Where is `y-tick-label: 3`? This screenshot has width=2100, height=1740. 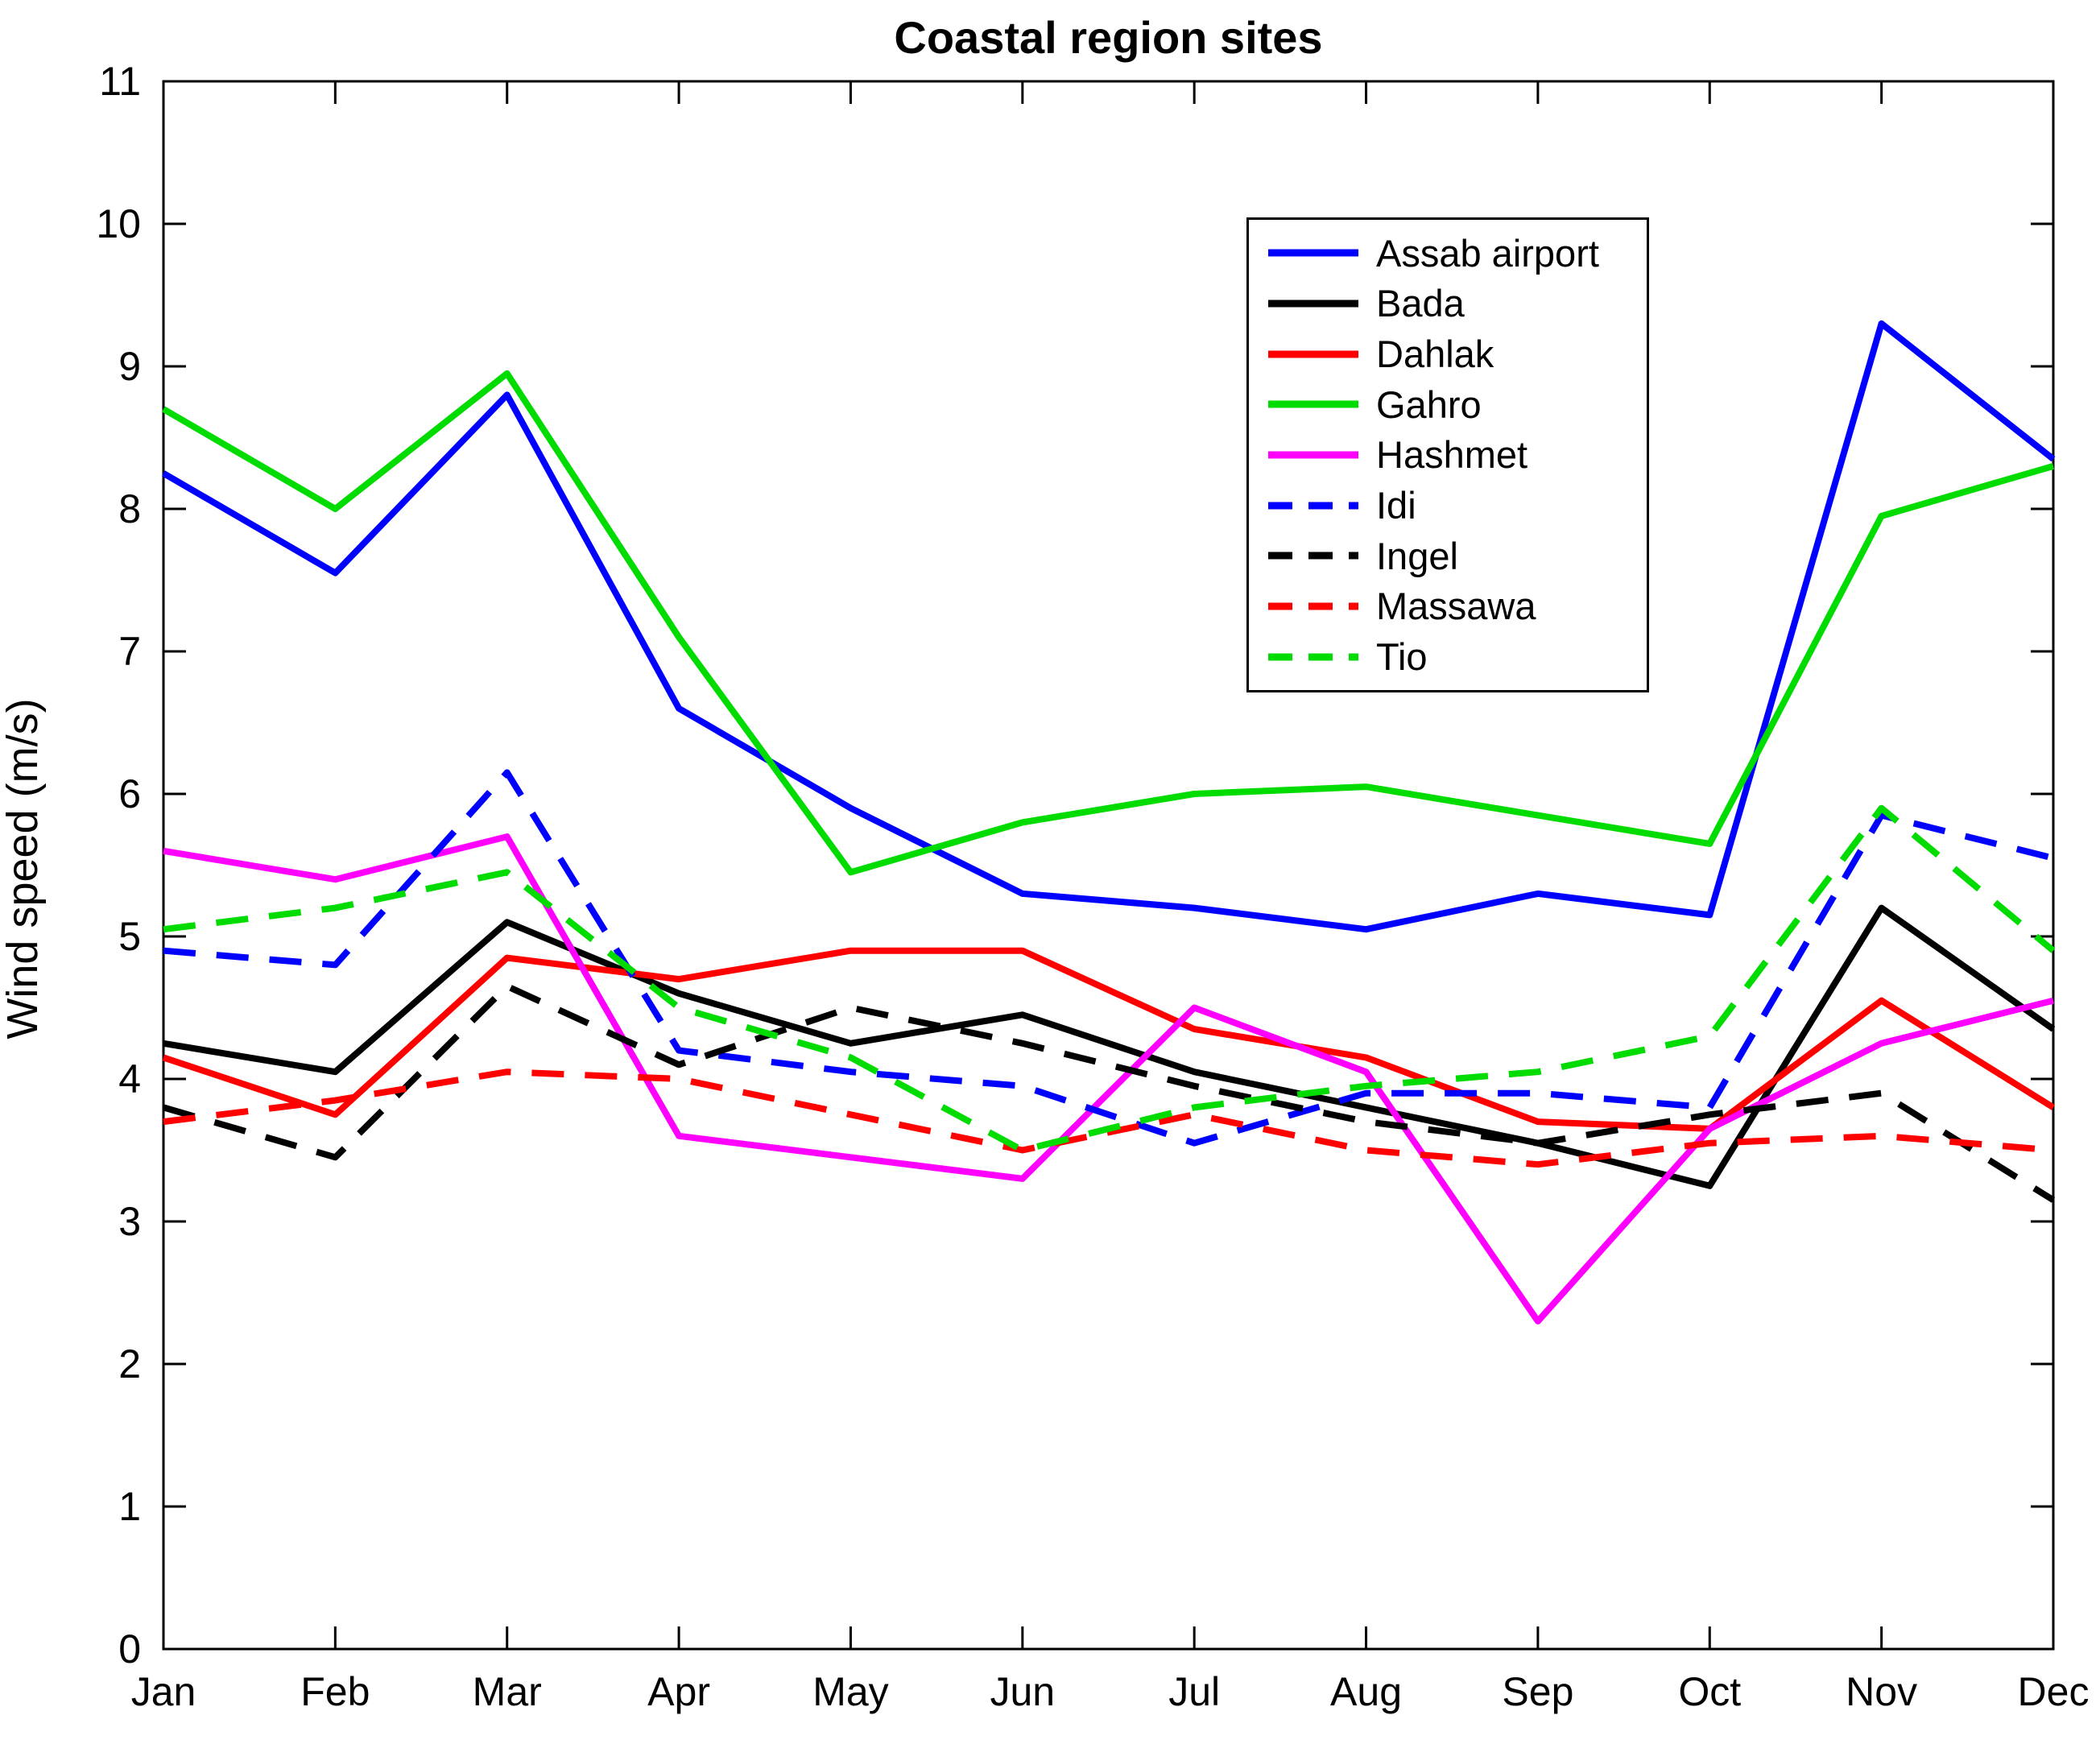
y-tick-label: 3 is located at coordinates (129, 1221).